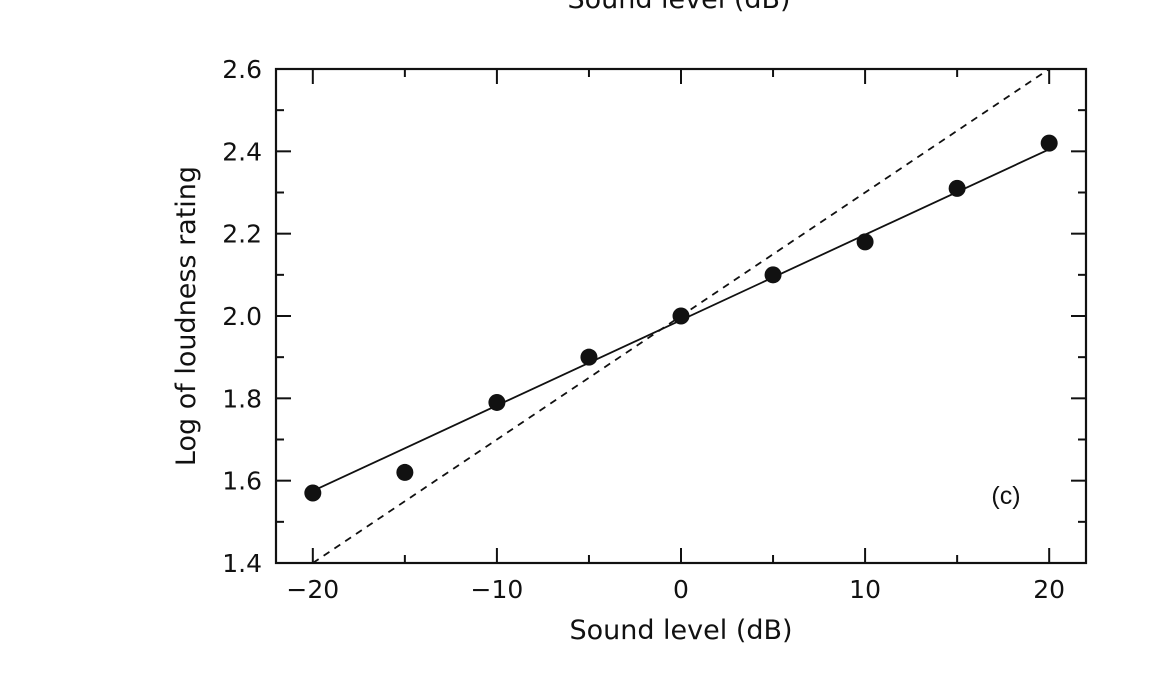 The image size is (1154, 680). Describe the element at coordinates (186, 316) in the screenshot. I see `y-axis-title: Log of loudness rating` at that location.